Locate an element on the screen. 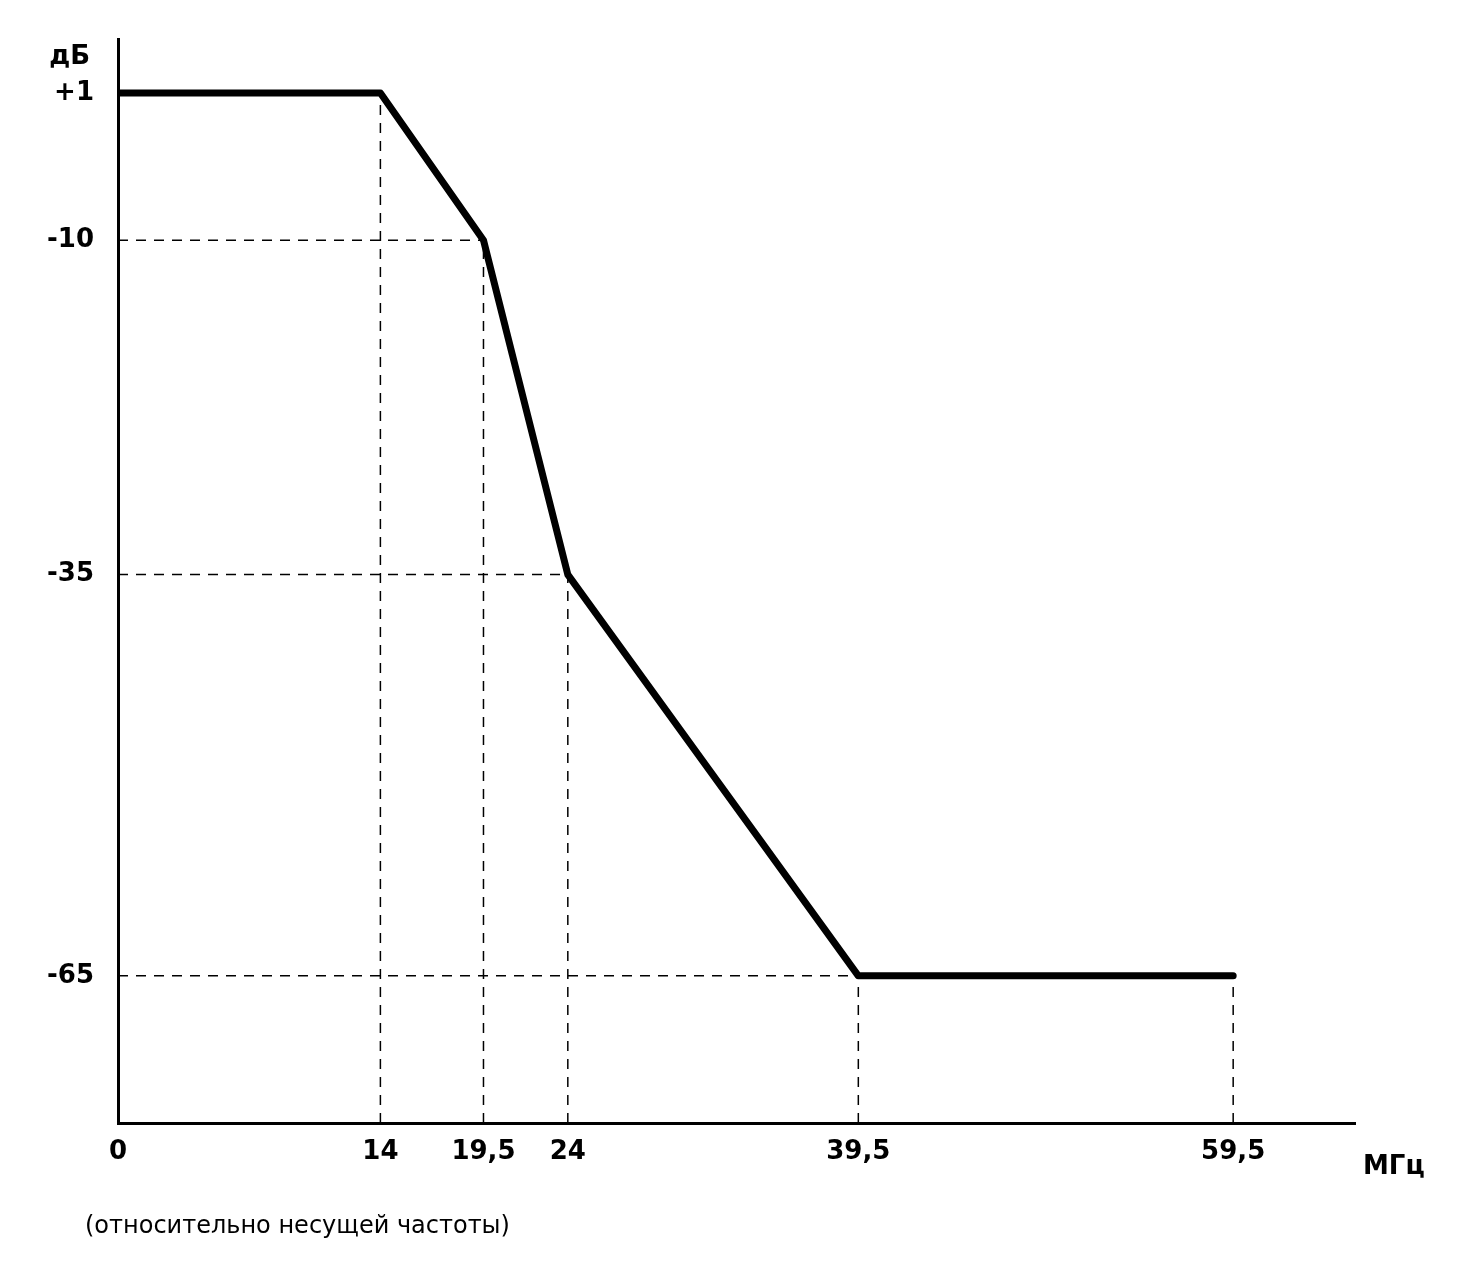 The image size is (1460, 1270). x-tick-label: 24 is located at coordinates (567, 1150).